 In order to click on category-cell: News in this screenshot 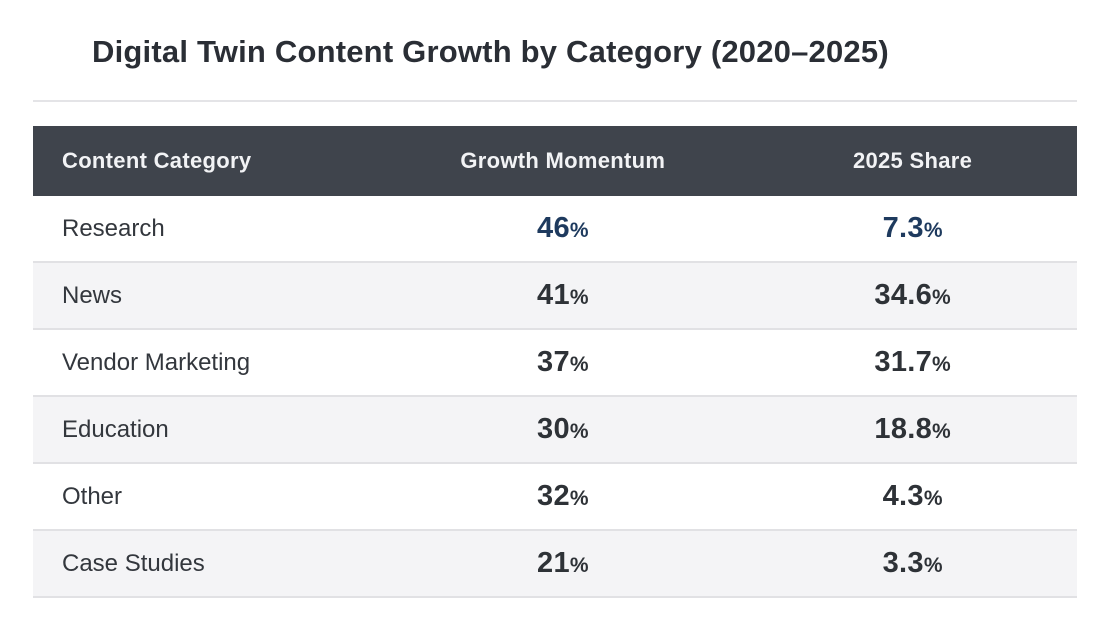, I will do `click(205, 296)`.